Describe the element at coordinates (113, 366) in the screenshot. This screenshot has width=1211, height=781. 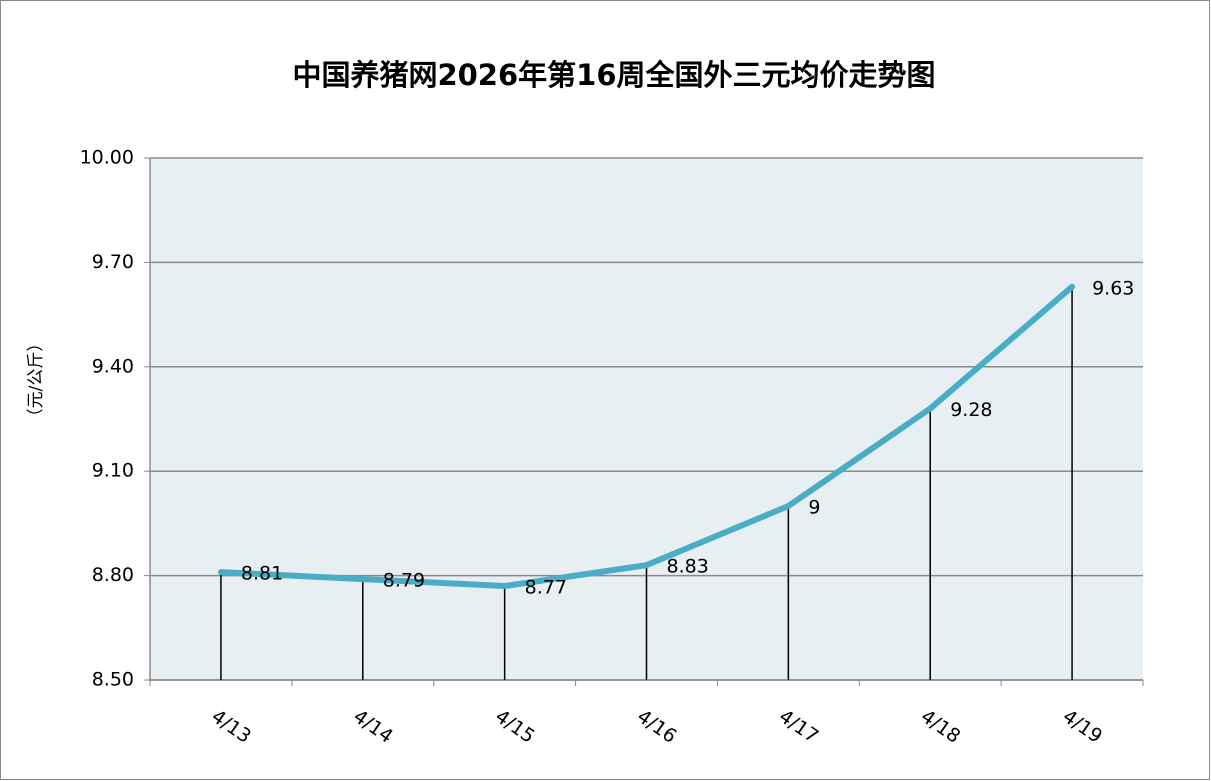
I see `y-tick-label: 9.40` at that location.